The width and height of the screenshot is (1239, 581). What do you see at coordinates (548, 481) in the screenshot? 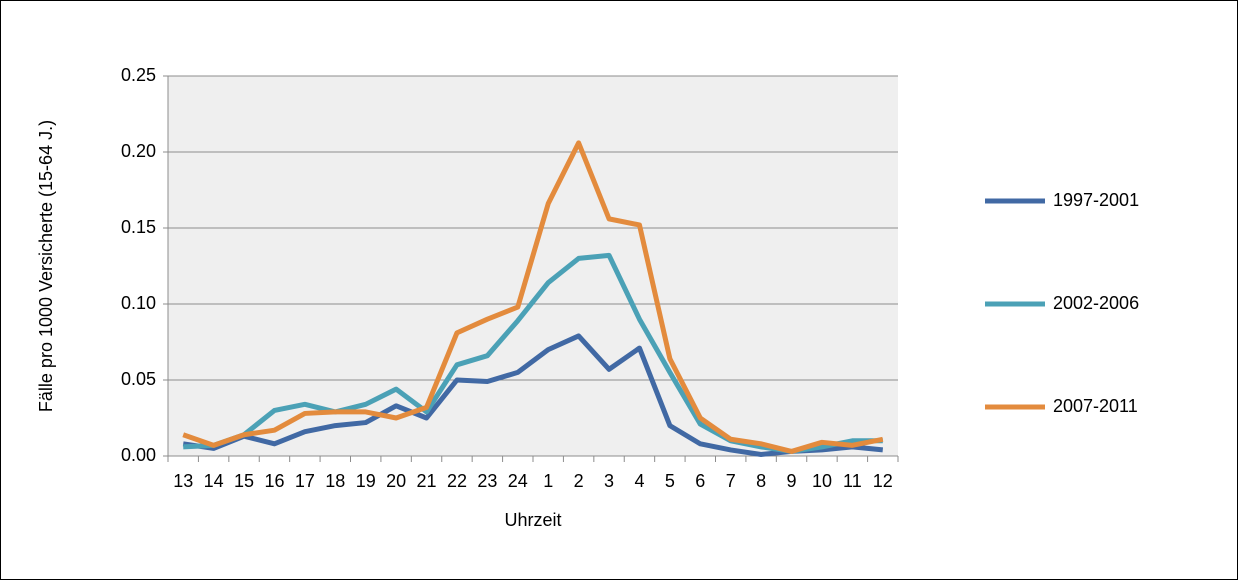
I see `x-tick-label: 1` at bounding box center [548, 481].